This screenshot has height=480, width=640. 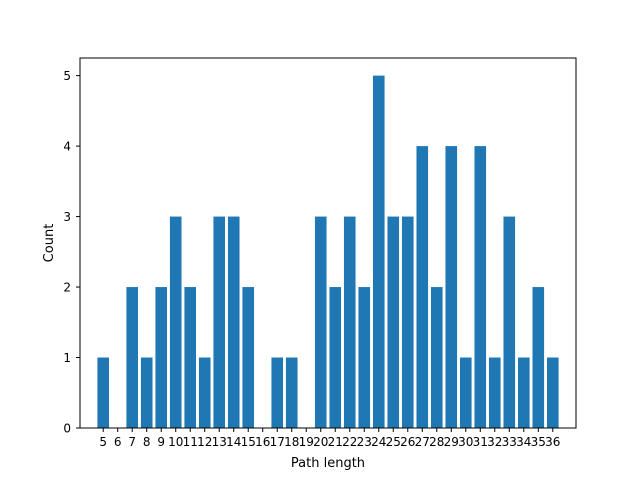 I want to click on y-tick-label-4: 4, so click(x=67, y=147).